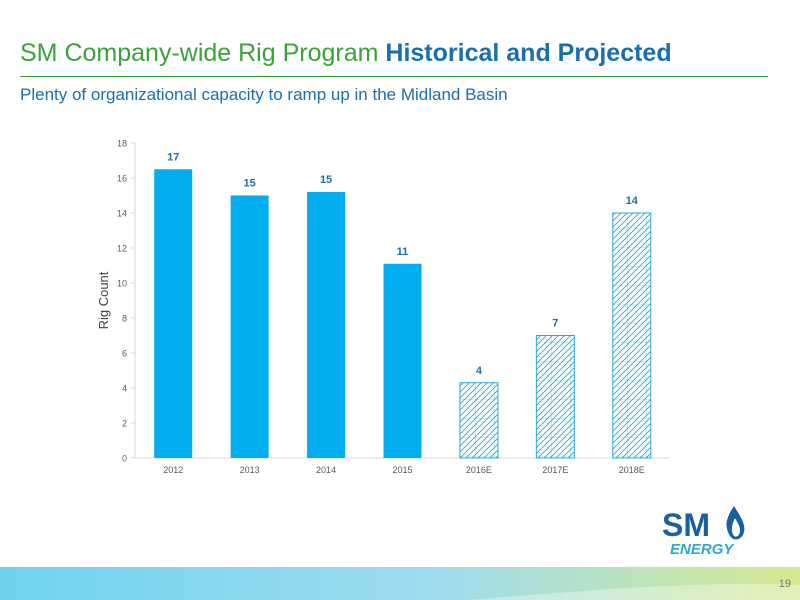  I want to click on y-tick-label: 16, so click(122, 179).